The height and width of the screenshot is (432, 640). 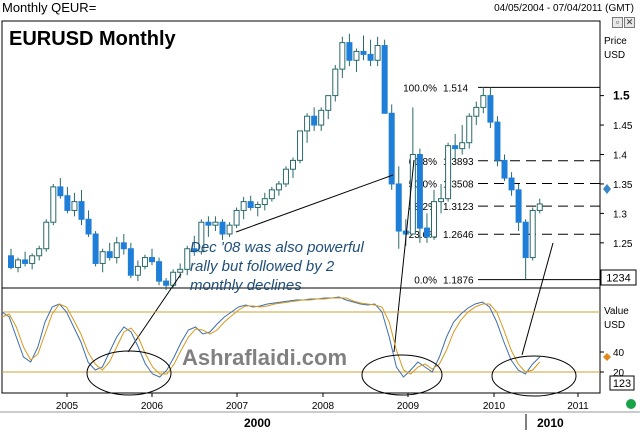 What do you see at coordinates (620, 156) in the screenshot?
I see `price-tick-label: 1.4` at bounding box center [620, 156].